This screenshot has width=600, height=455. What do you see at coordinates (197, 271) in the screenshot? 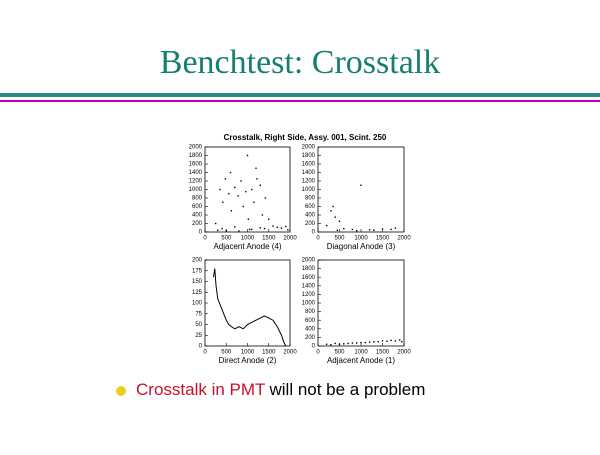
I see `y-tick-label: 175` at bounding box center [197, 271].